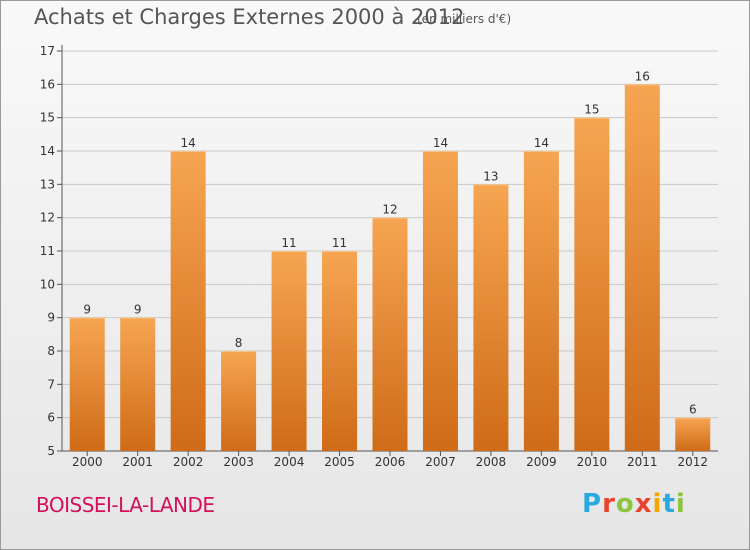 Image resolution: width=750 pixels, height=550 pixels. Describe the element at coordinates (125, 505) in the screenshot. I see `commune-name: BOISSEI-LA-LANDE` at that location.